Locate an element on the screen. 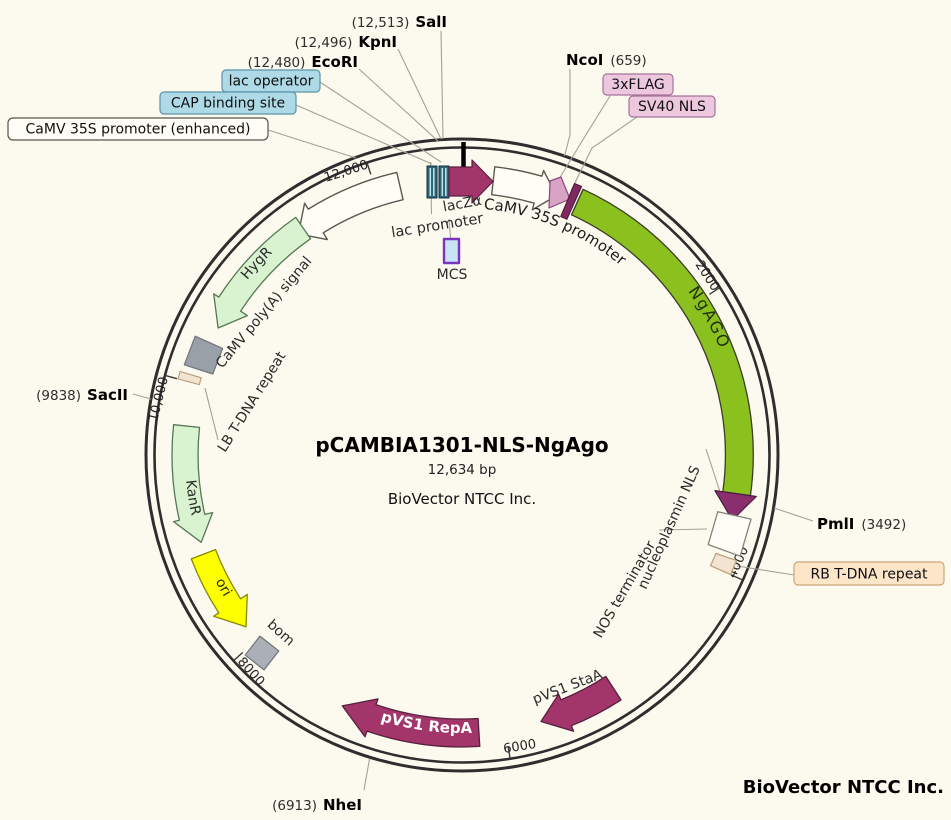 This screenshot has width=951, height=820. feature-rb-tdna-strip is located at coordinates (723, 564).